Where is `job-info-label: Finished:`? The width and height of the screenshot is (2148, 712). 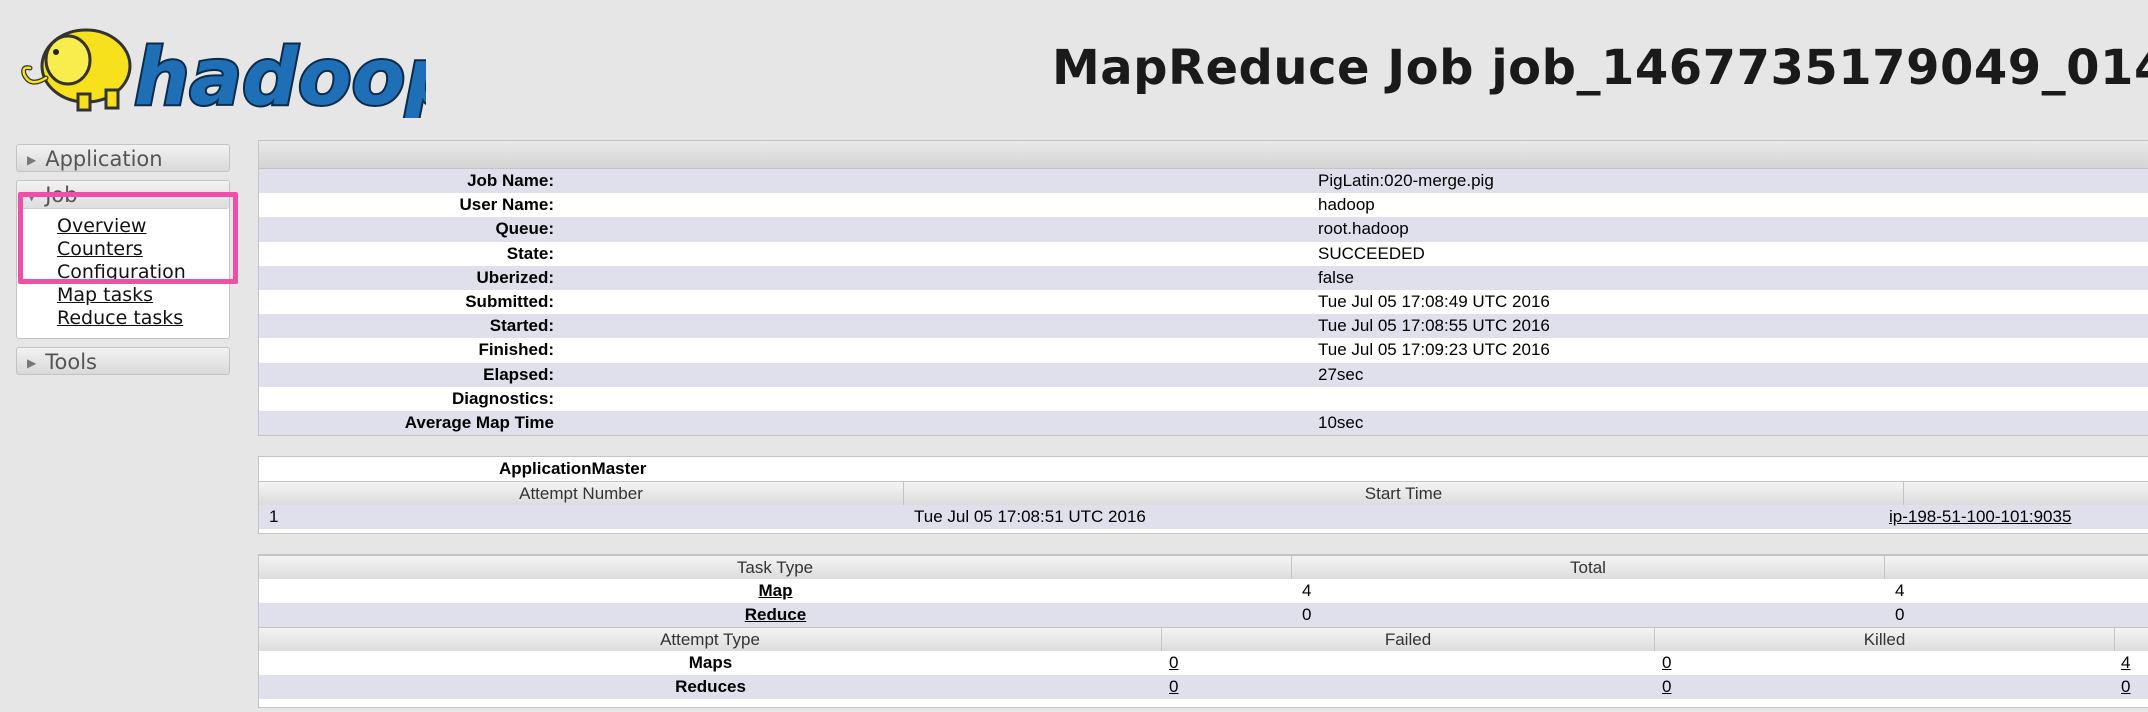
job-info-label: Finished: is located at coordinates (516, 350).